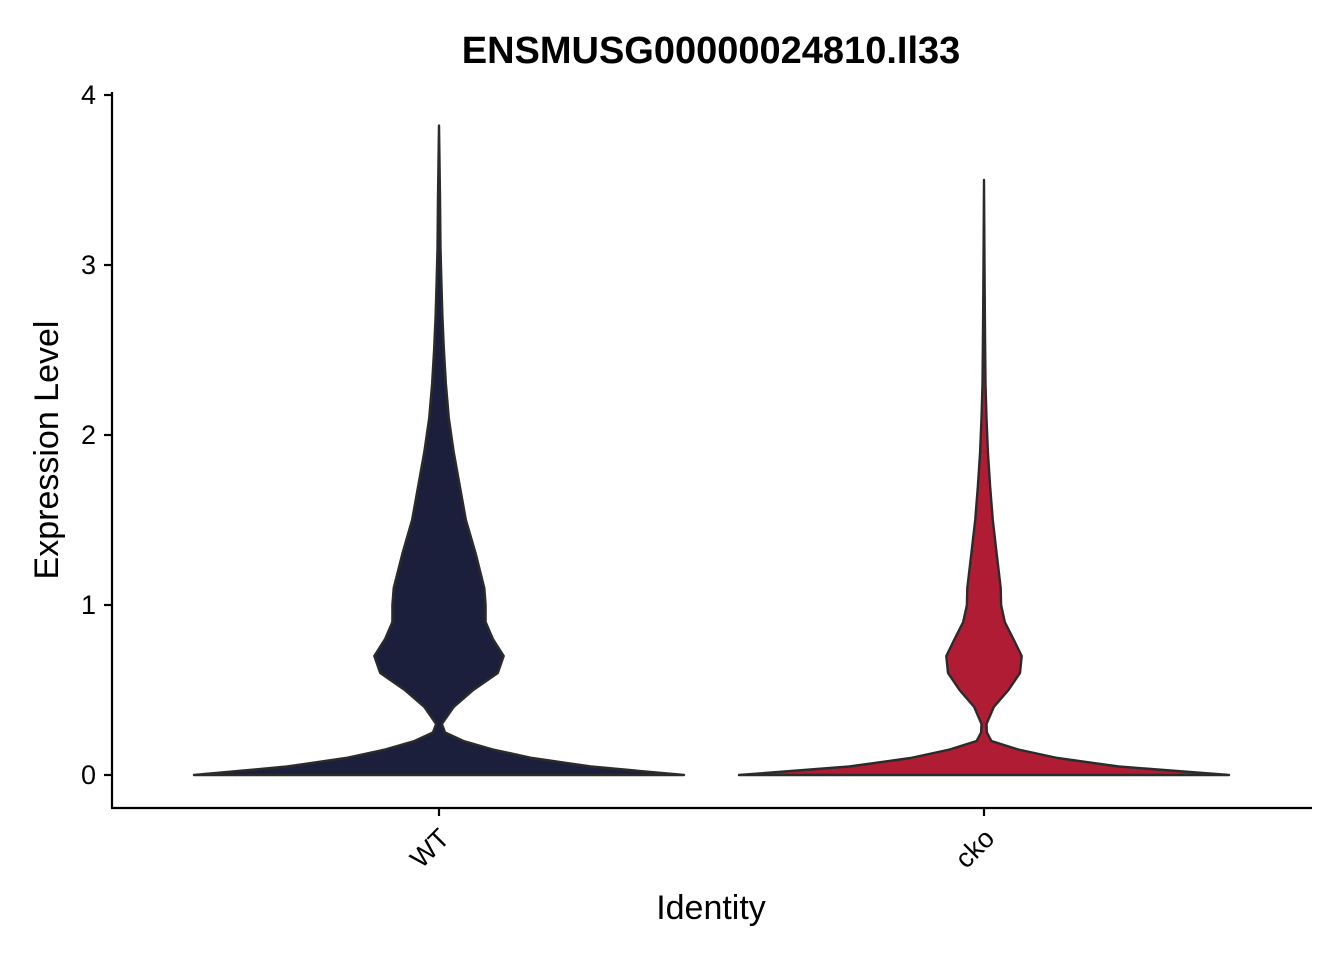 Image resolution: width=1344 pixels, height=960 pixels. What do you see at coordinates (974, 848) in the screenshot?
I see `x-tick-label: cko` at bounding box center [974, 848].